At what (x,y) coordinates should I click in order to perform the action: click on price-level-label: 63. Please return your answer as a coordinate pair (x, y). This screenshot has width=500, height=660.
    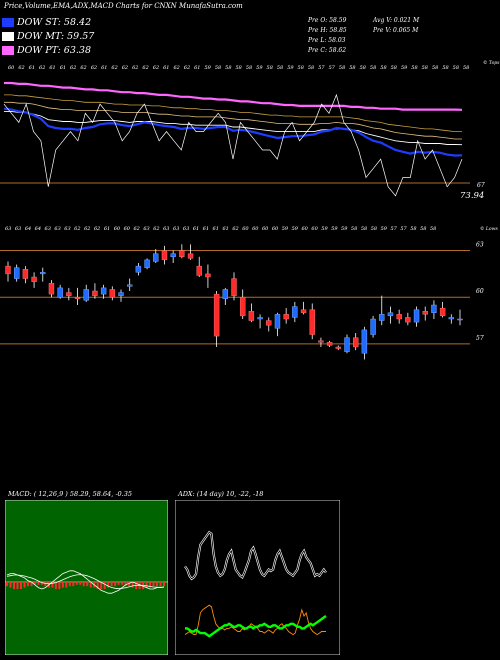
    Looking at the image, I should click on (480, 245).